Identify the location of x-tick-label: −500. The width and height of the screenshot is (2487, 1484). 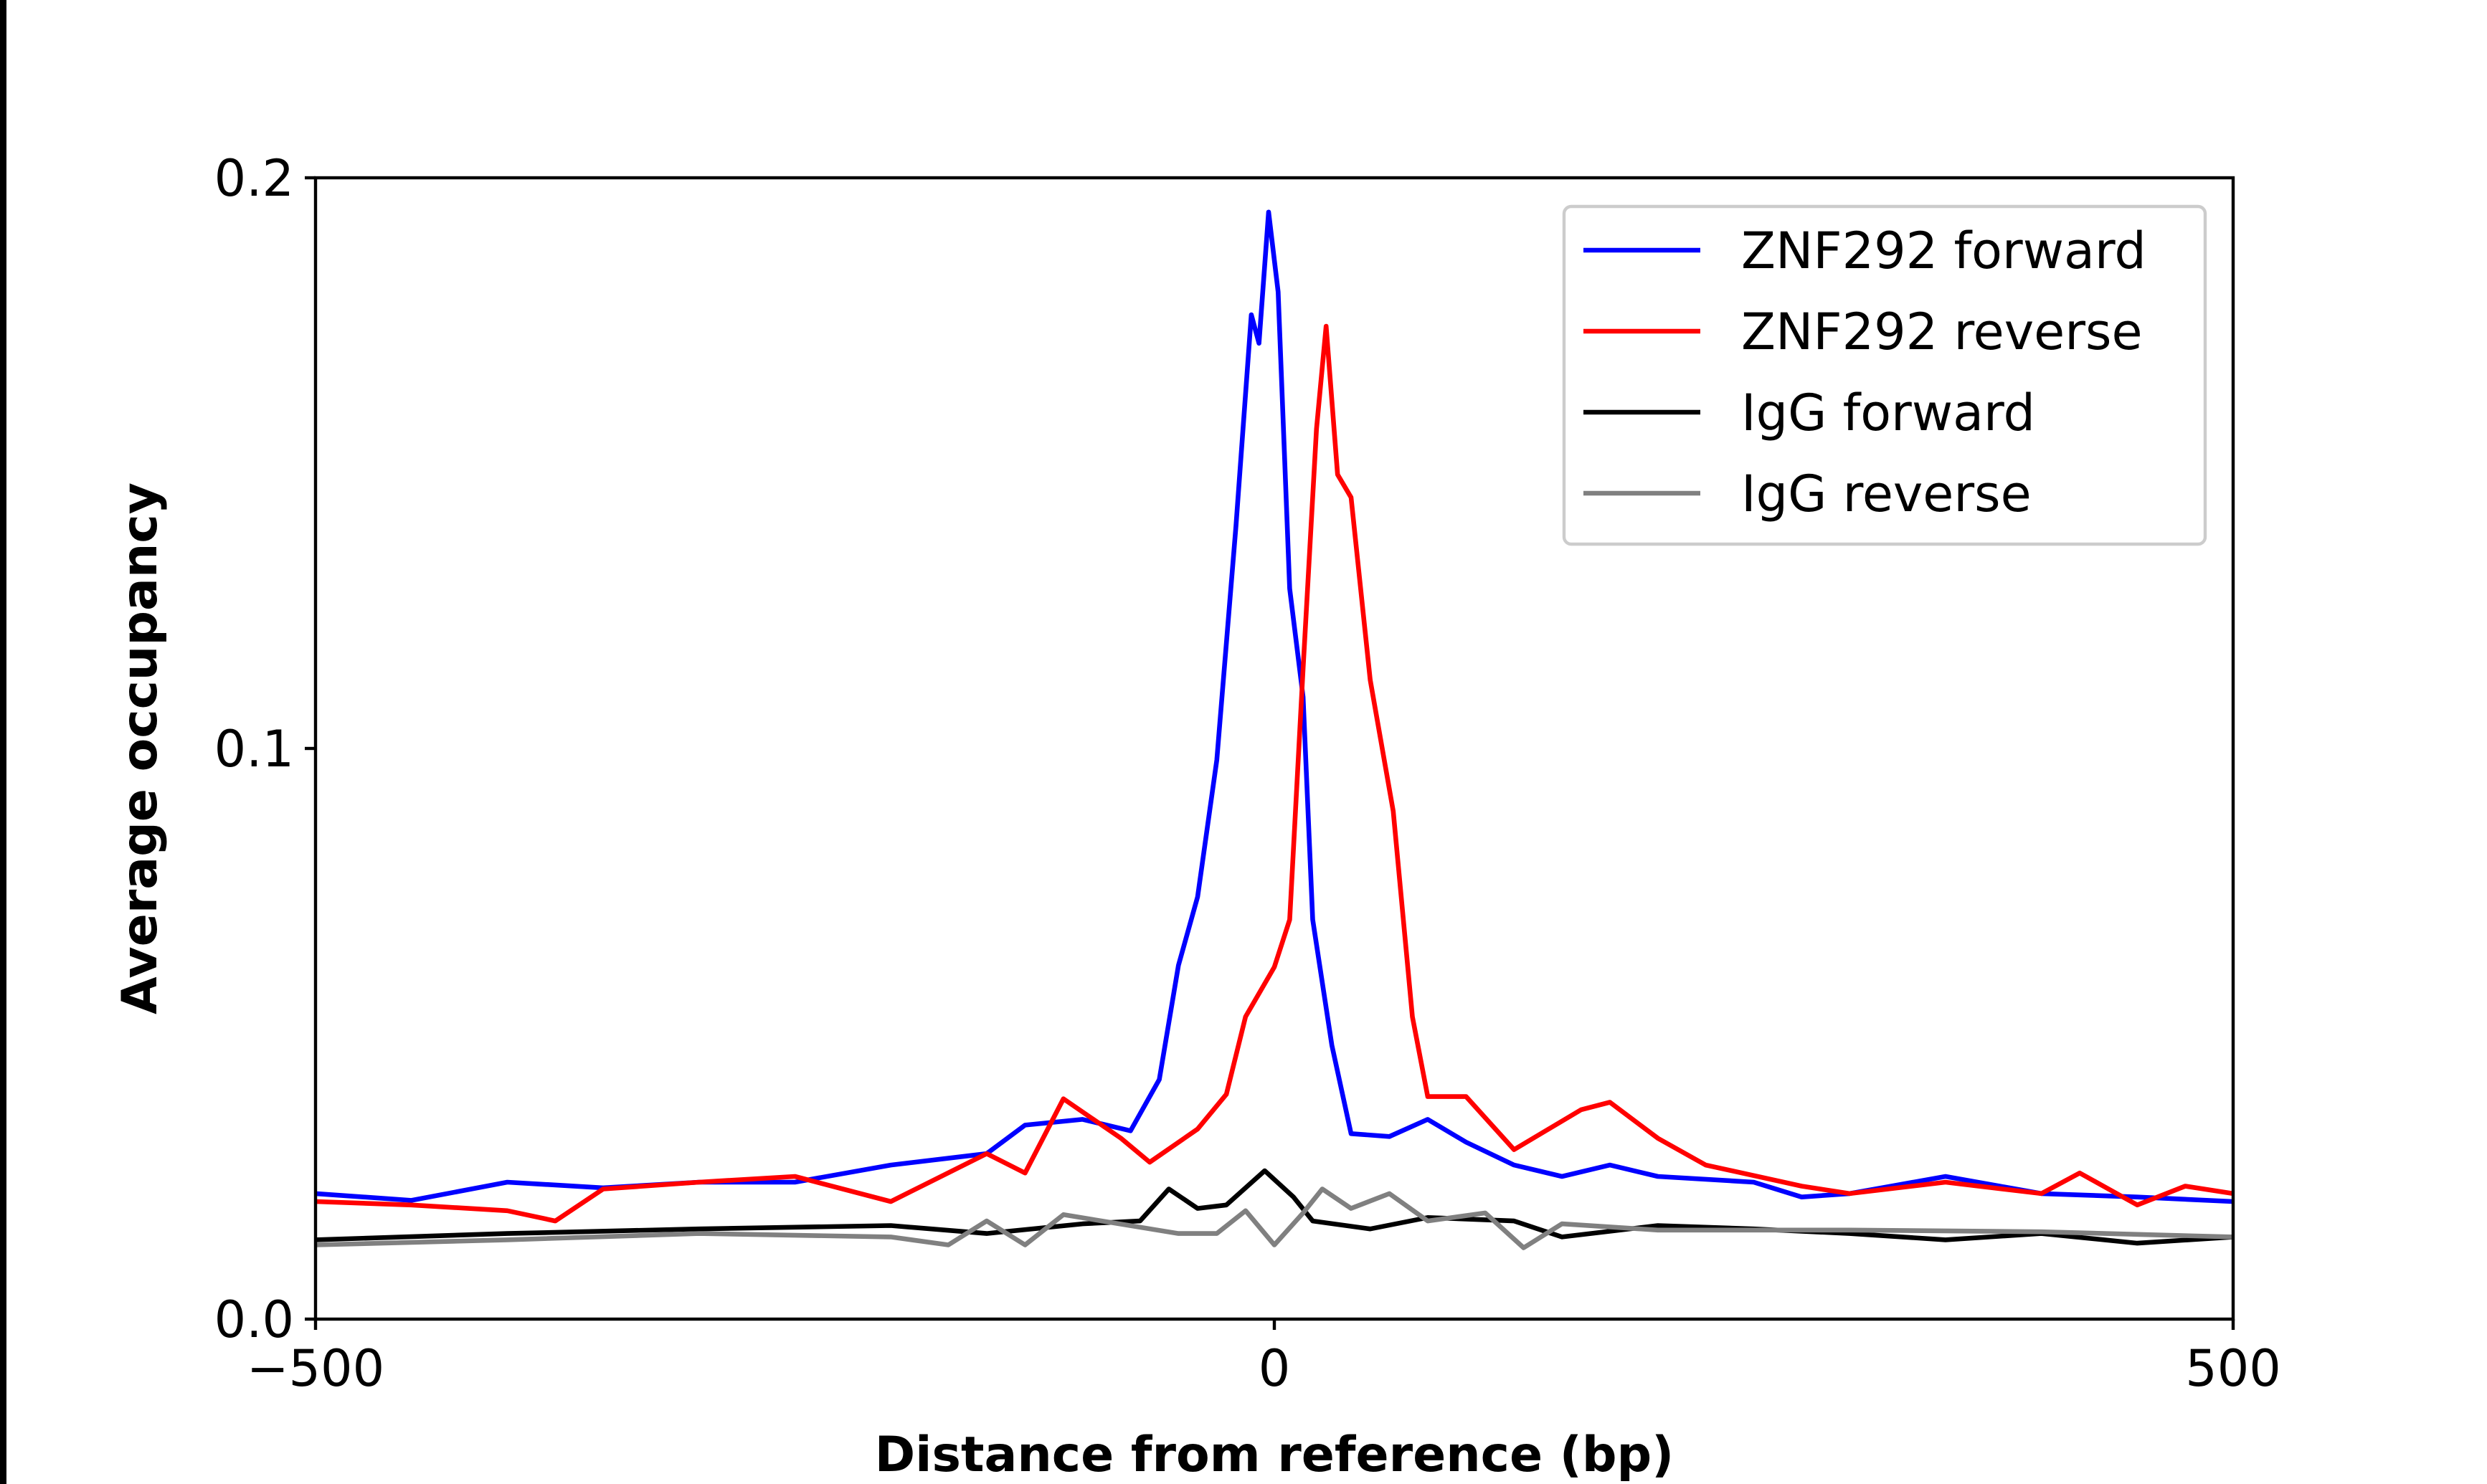
(315, 1368).